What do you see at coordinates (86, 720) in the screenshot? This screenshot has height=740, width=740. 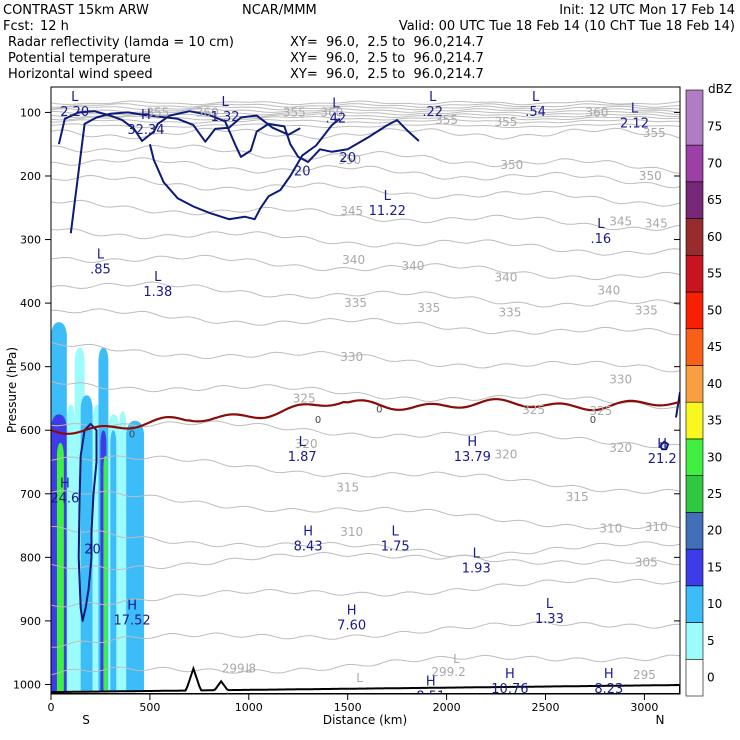 I see `x-axis-left-end: S` at bounding box center [86, 720].